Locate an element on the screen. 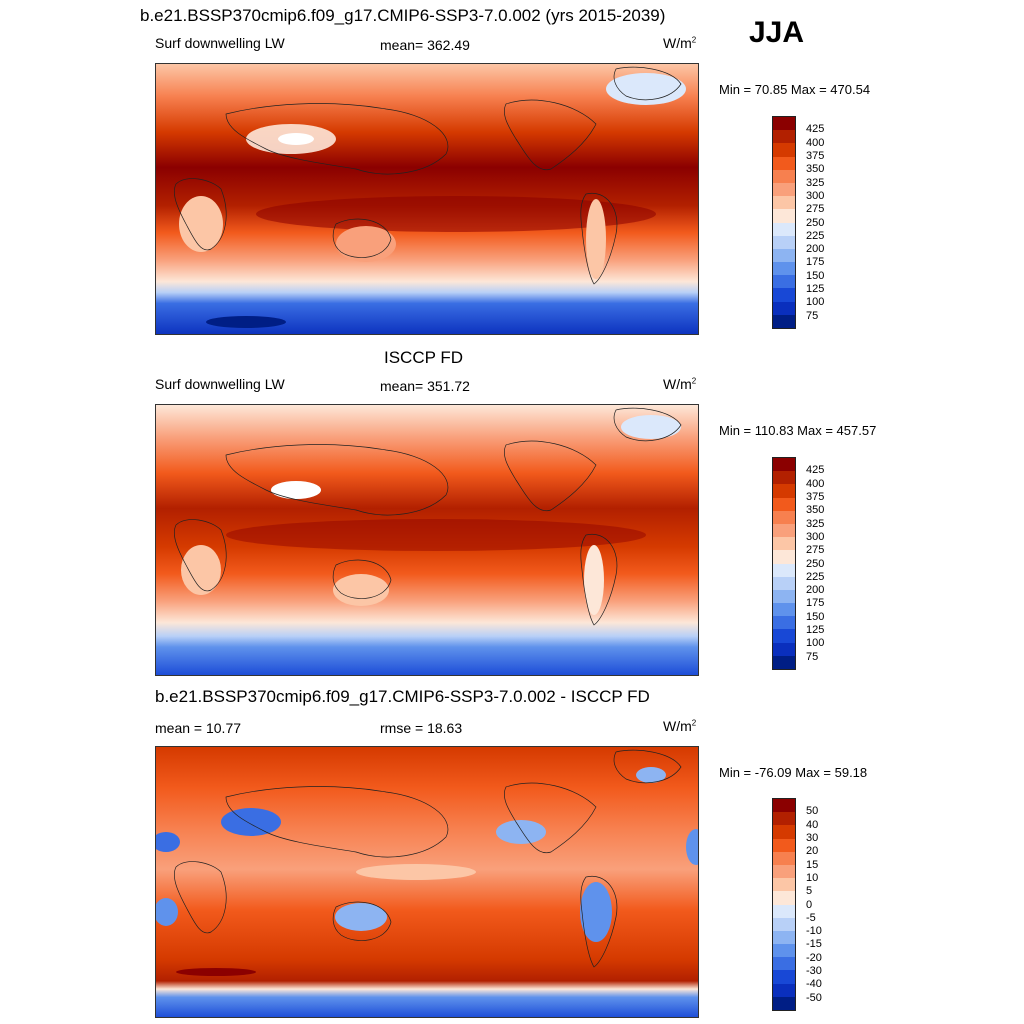 The width and height of the screenshot is (1024, 1024). panel-3-mean-label: mean = 10.77 is located at coordinates (198, 728).